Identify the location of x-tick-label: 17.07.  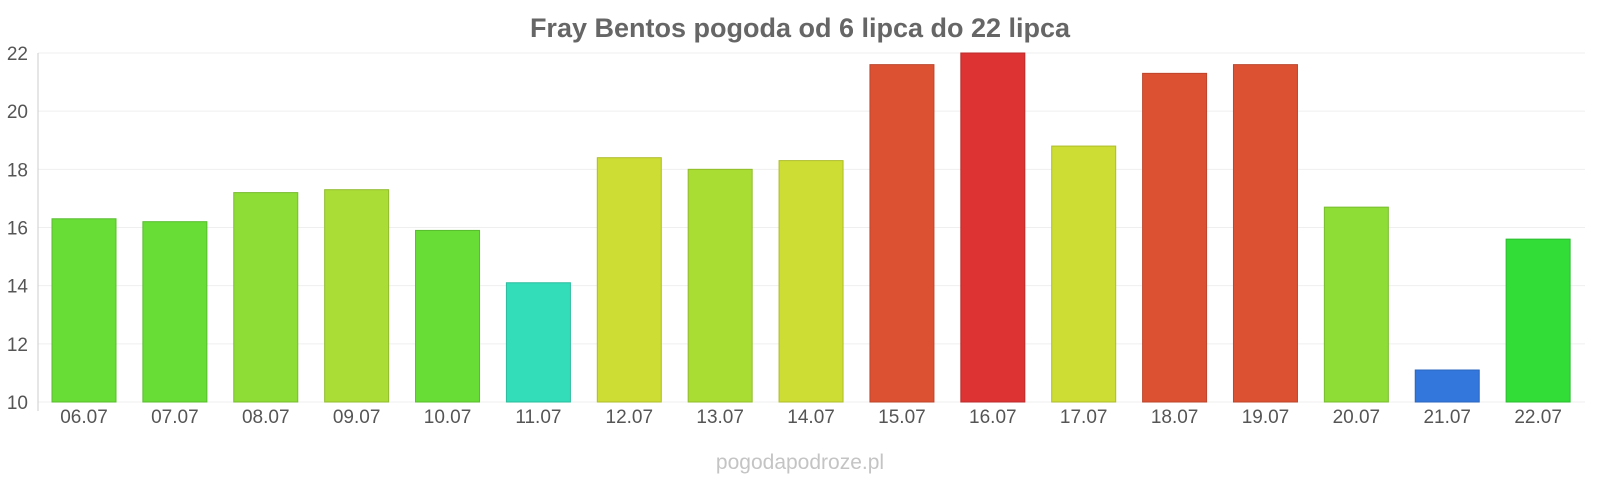
(1084, 417).